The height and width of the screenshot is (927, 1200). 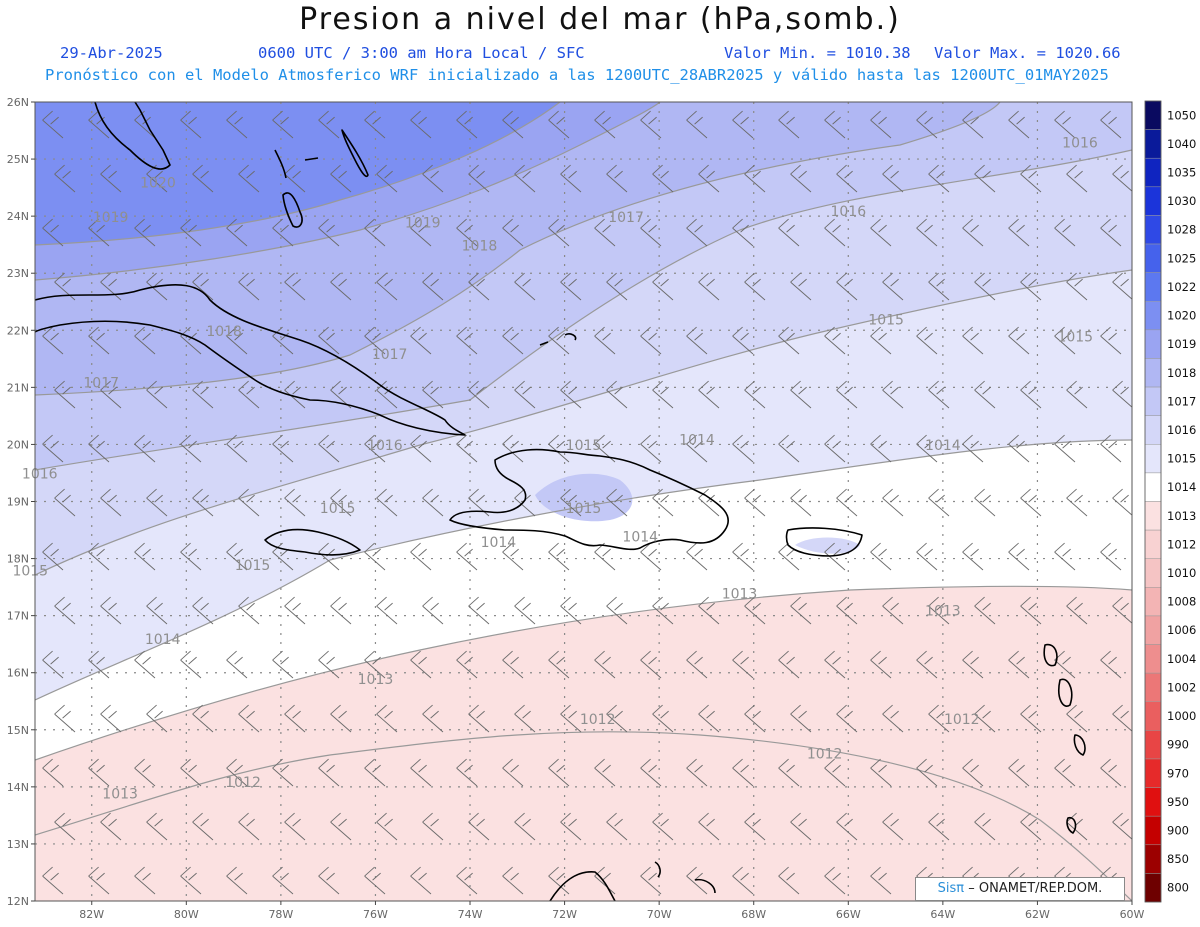 I want to click on lat-label: 26N, so click(x=18, y=102).